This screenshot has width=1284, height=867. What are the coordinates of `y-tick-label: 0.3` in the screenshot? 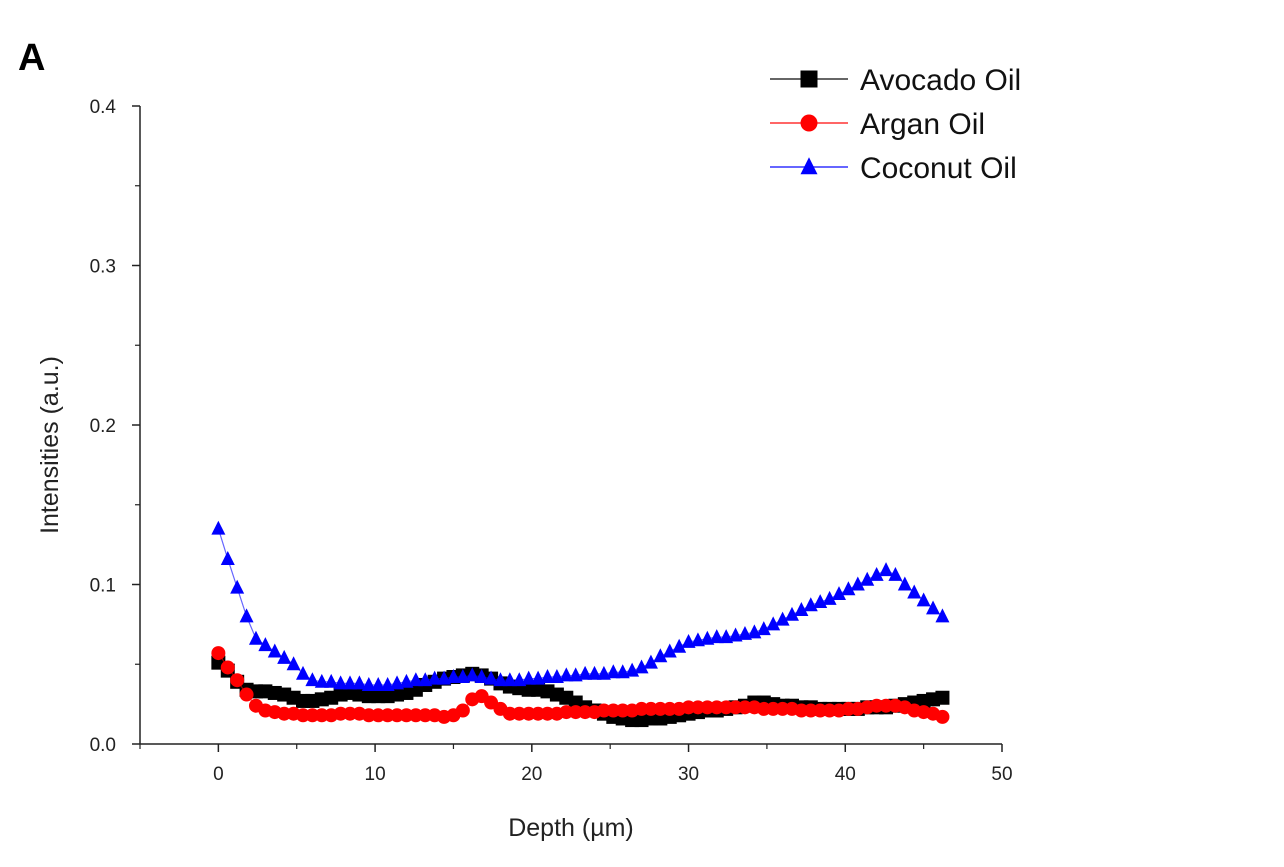 It's located at (103, 267).